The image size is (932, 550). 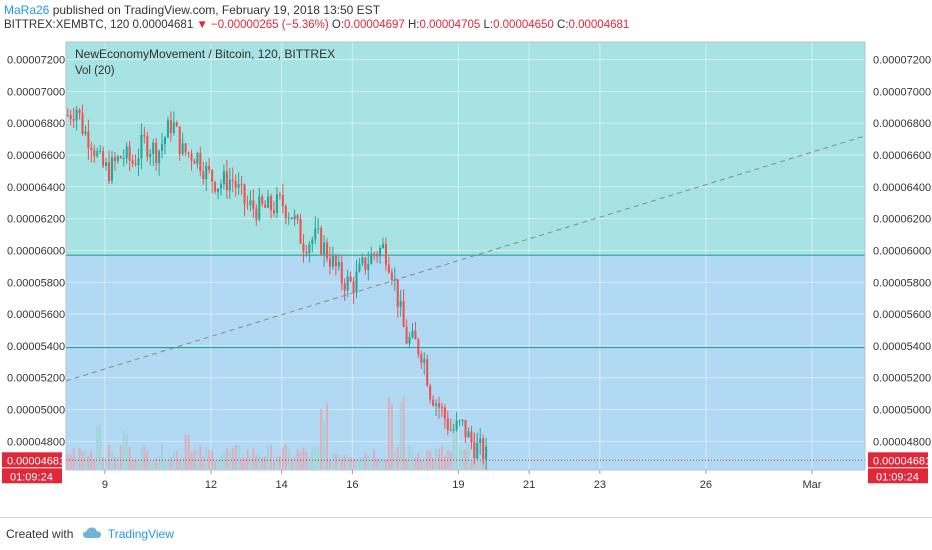 What do you see at coordinates (902, 347) in the screenshot?
I see `y-tick-right-3: 0.00005400` at bounding box center [902, 347].